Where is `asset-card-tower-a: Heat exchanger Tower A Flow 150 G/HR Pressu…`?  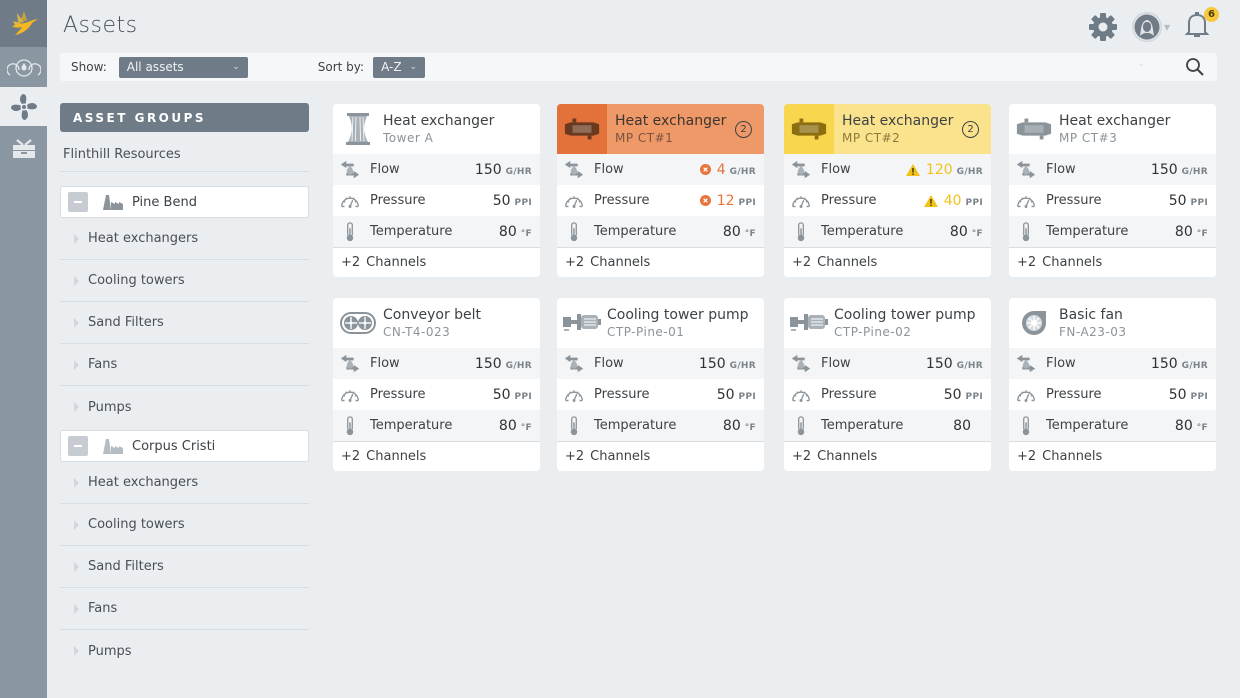
asset-card-tower-a: Heat exchanger Tower A Flow 150 G/HR Pressu… is located at coordinates (436, 190).